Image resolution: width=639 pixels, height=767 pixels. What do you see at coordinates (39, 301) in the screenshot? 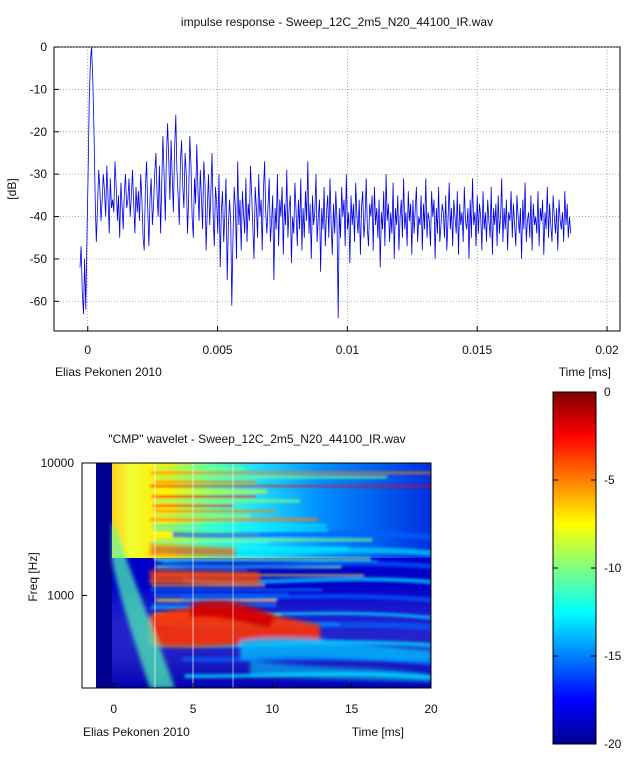
I see `ir-y-tick-label: -60` at bounding box center [39, 301].